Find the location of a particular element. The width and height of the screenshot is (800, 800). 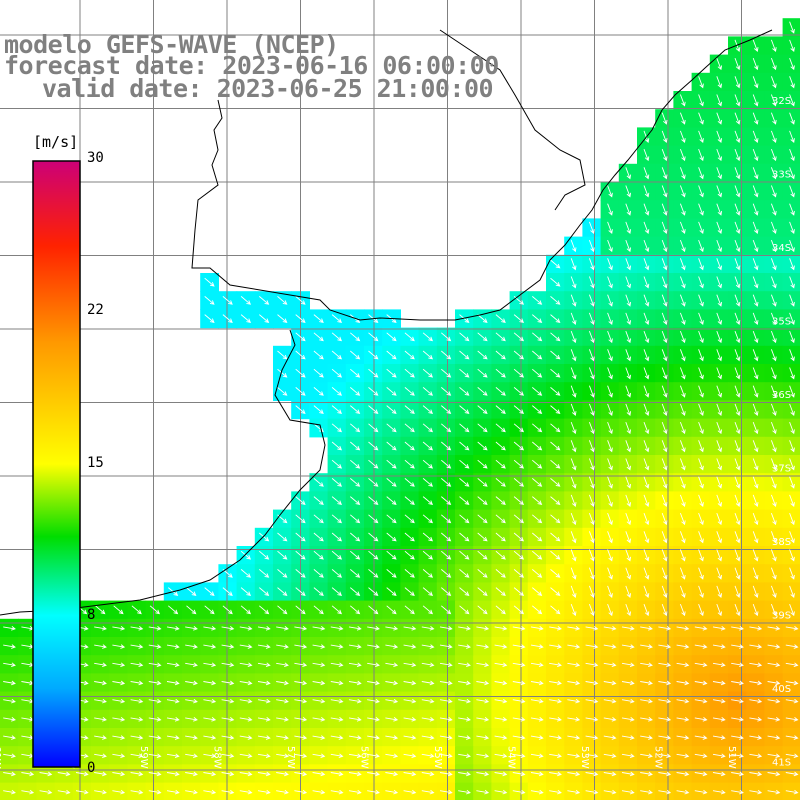

colorbar-tick-30: 30 is located at coordinates (95, 158).